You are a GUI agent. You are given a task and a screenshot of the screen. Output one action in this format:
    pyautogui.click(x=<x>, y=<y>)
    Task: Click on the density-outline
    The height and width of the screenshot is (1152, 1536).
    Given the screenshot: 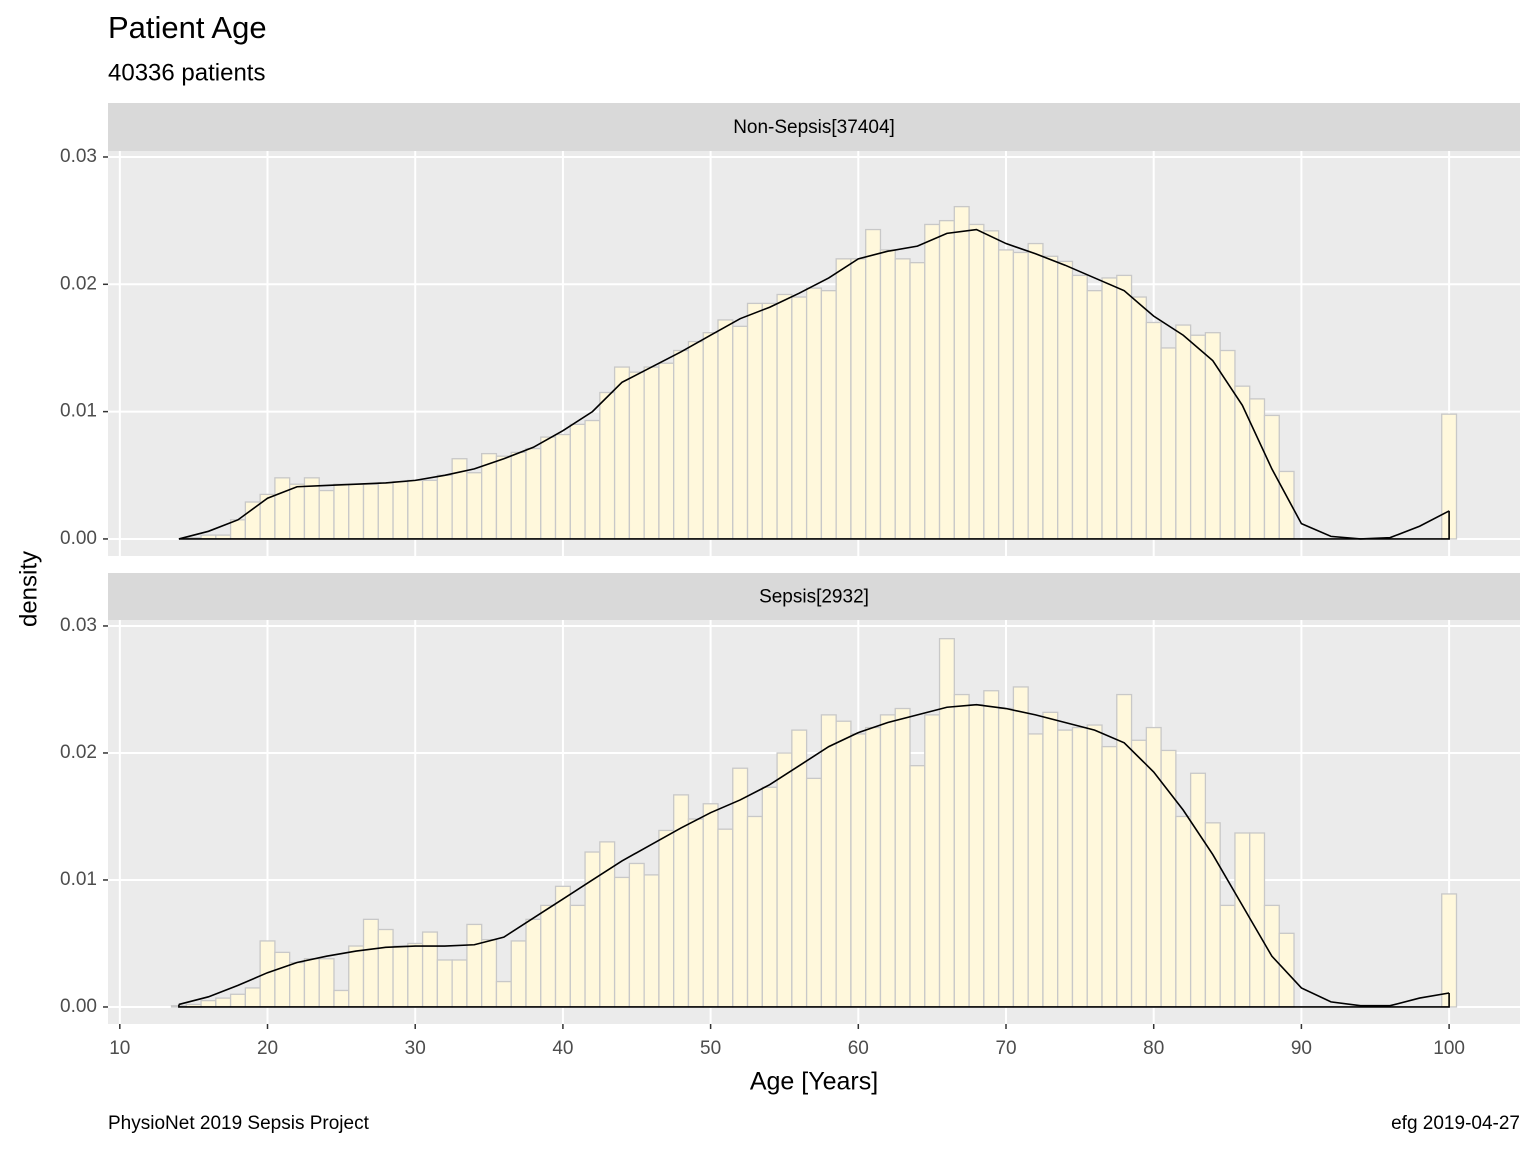 What is the action you would take?
    pyautogui.click(x=814, y=1000)
    